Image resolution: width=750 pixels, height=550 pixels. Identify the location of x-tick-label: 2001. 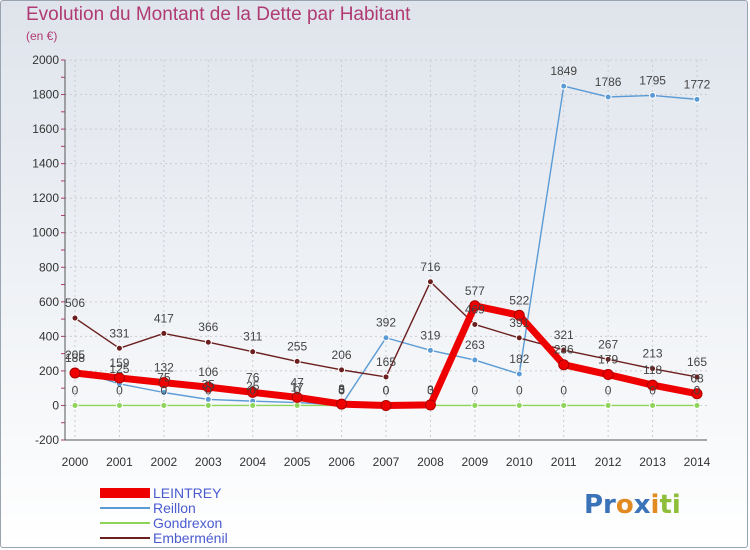
(119, 462).